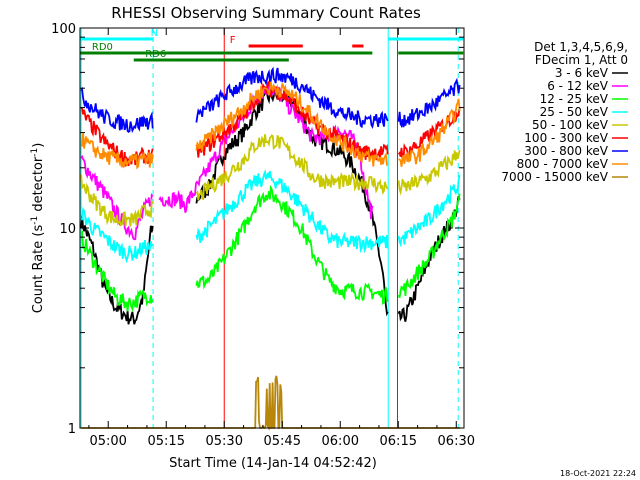 This screenshot has width=640, height=480. What do you see at coordinates (155, 54) in the screenshot?
I see `flag-label-3: RD6` at bounding box center [155, 54].